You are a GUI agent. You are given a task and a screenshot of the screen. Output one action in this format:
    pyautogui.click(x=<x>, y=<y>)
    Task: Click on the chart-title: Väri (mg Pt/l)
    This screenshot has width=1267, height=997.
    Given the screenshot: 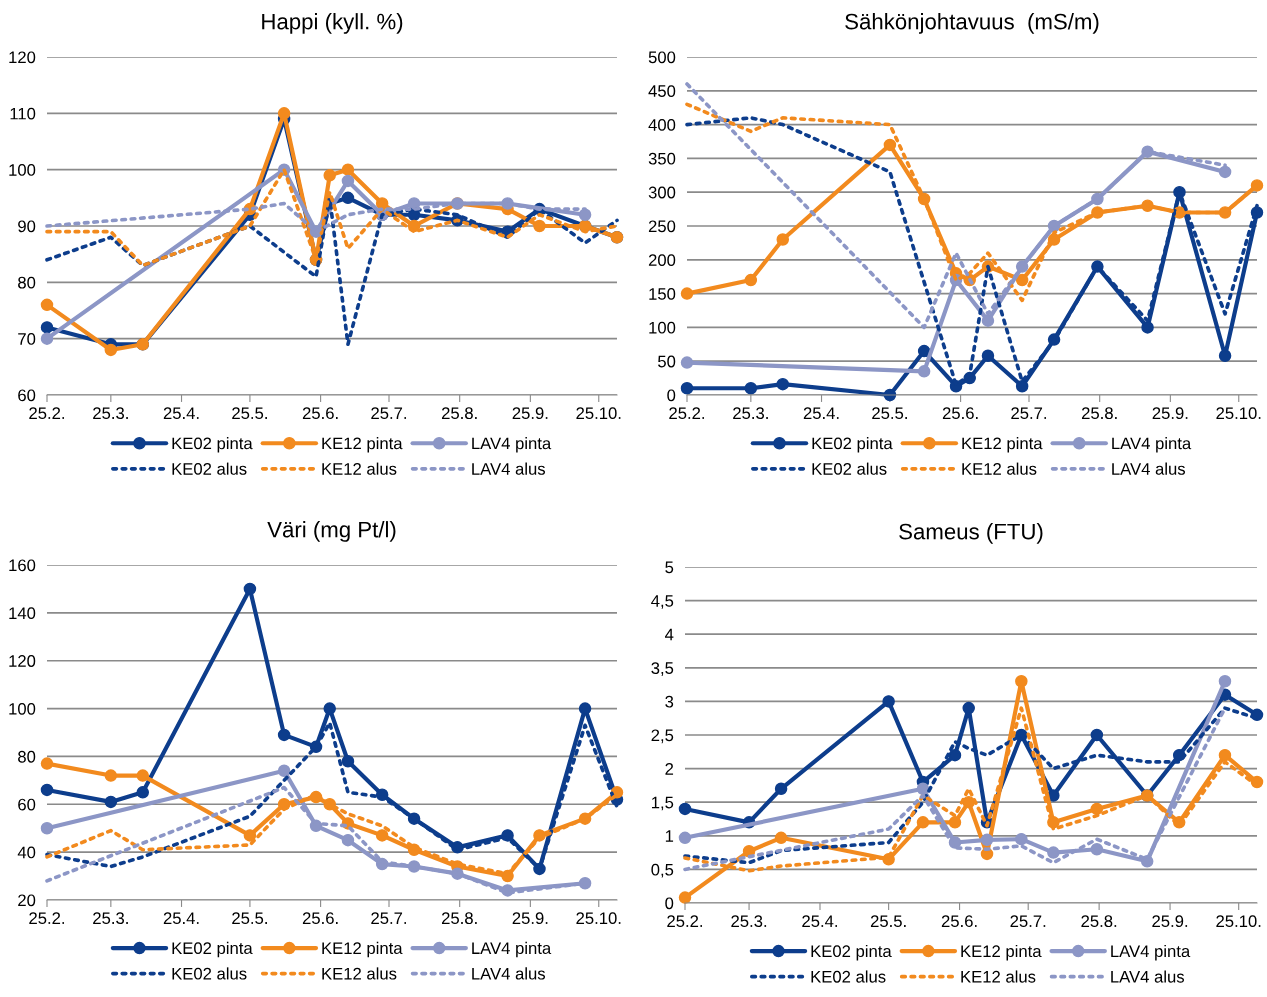 What is the action you would take?
    pyautogui.click(x=331, y=531)
    